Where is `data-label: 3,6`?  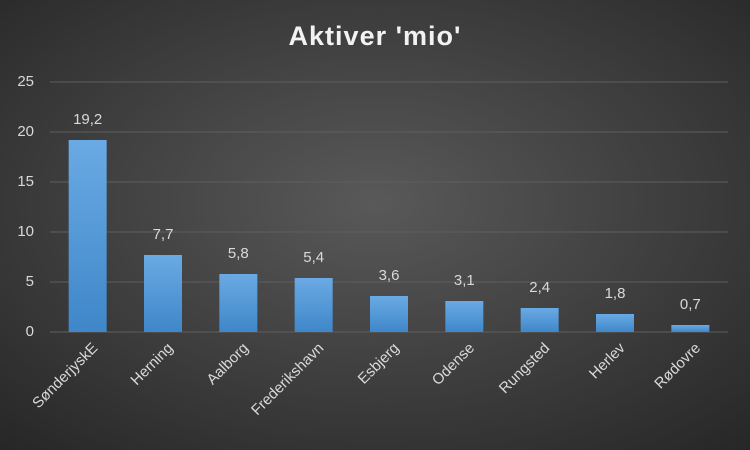
data-label: 3,6 is located at coordinates (389, 275).